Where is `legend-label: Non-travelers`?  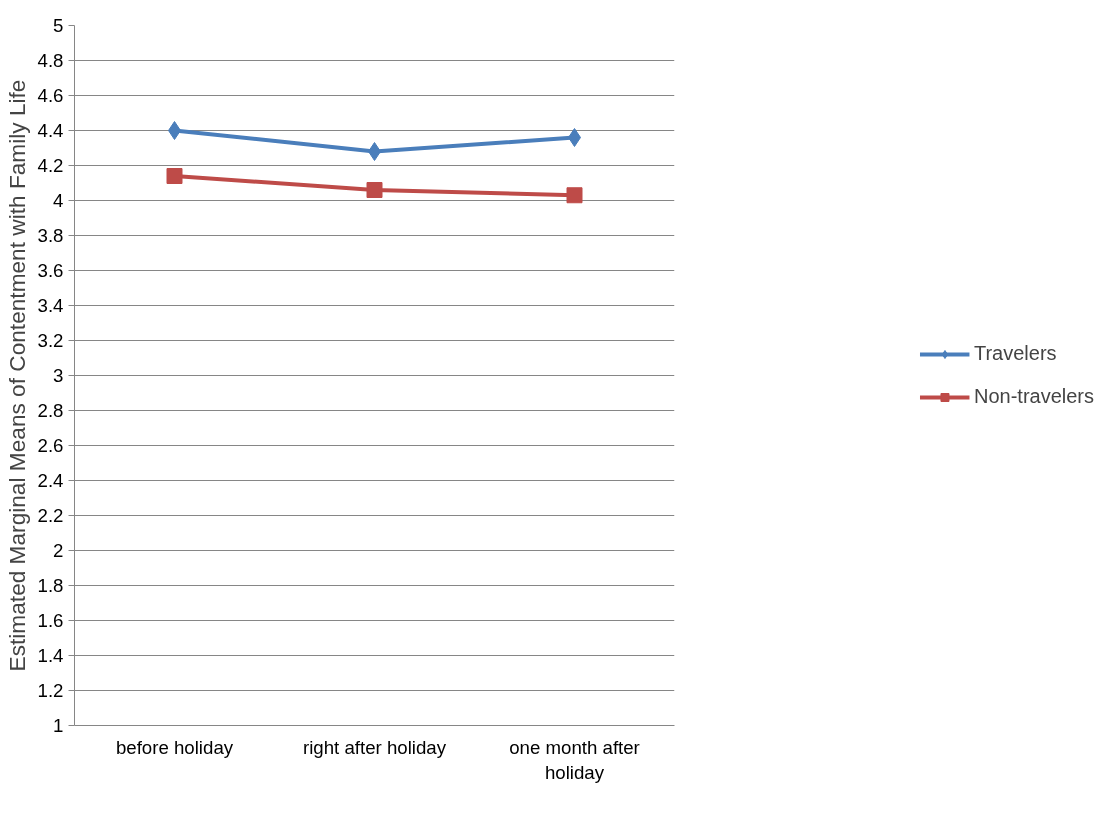 legend-label: Non-travelers is located at coordinates (1034, 396).